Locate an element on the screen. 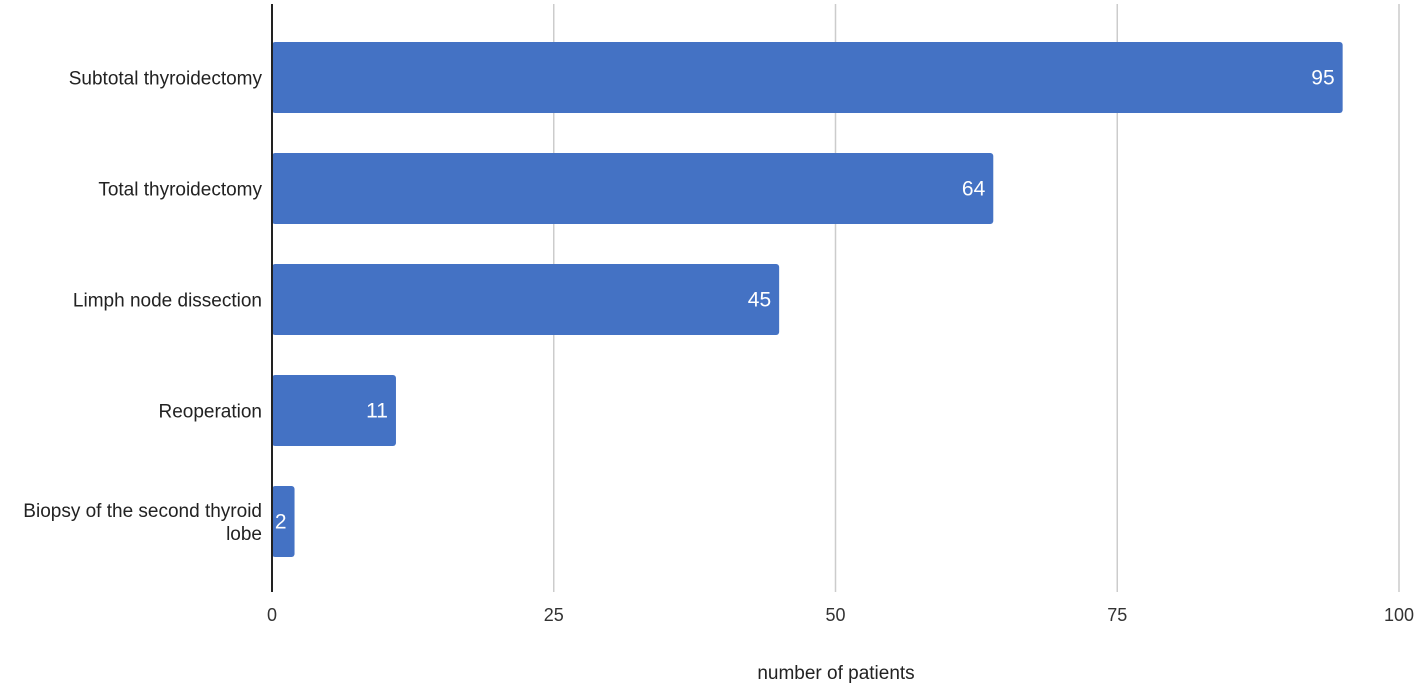 The height and width of the screenshot is (696, 1417). category-label-line: Biopsy of the second thyroid is located at coordinates (142, 511).